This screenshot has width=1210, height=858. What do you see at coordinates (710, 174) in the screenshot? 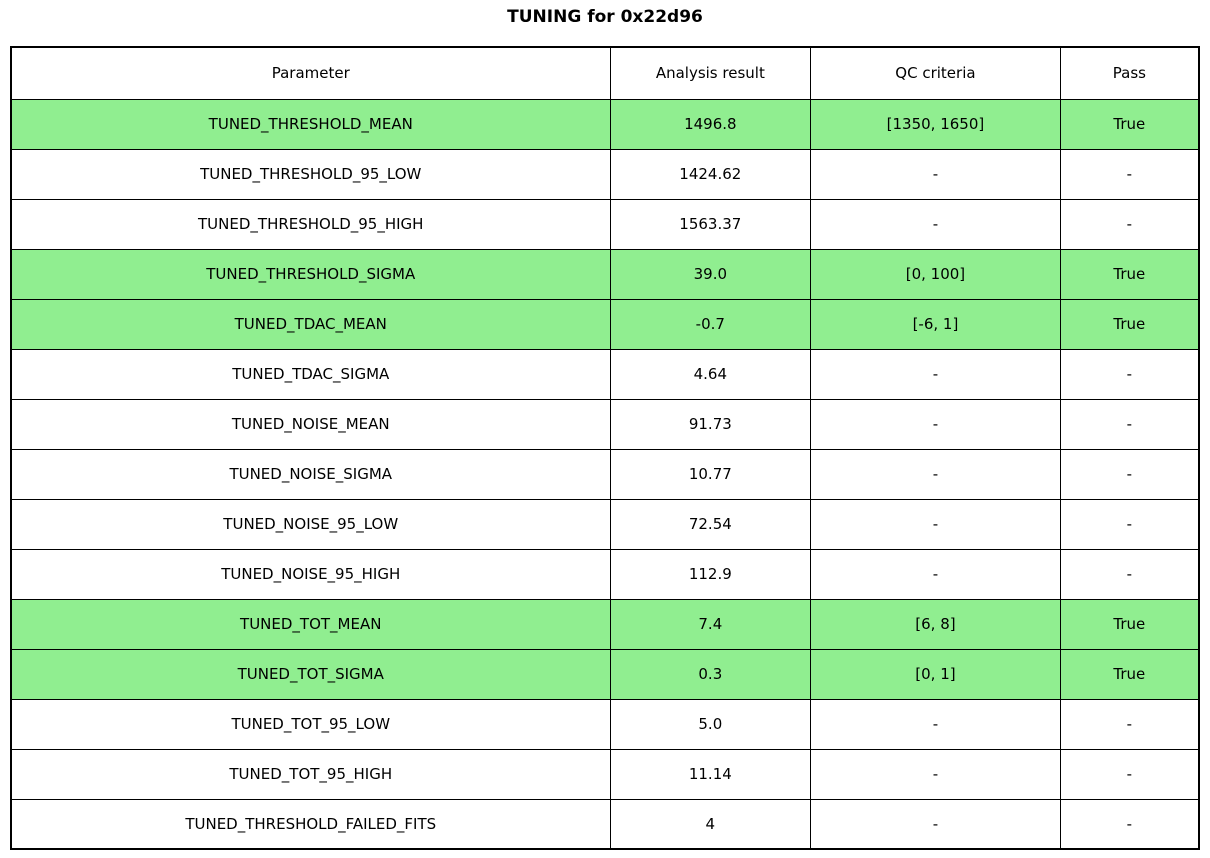
I see `analysis-result-cell: 1424.62` at bounding box center [710, 174].